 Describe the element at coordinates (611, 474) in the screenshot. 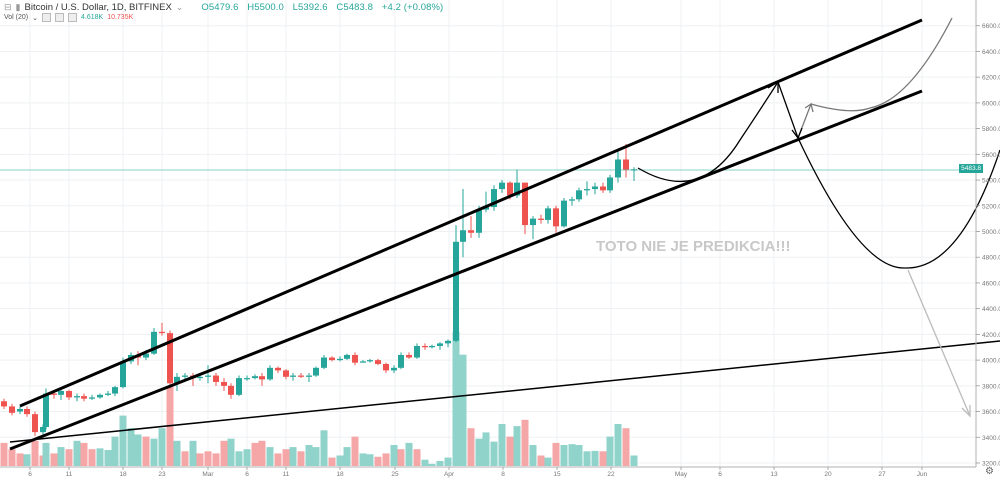

I see `time-tick-label: 22` at that location.